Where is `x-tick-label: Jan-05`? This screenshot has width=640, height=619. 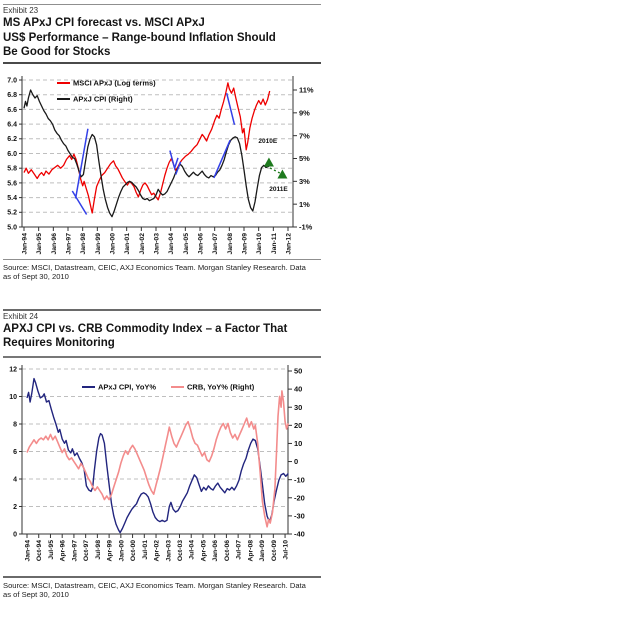
x-tick-label: Jan-05 is located at coordinates (186, 243).